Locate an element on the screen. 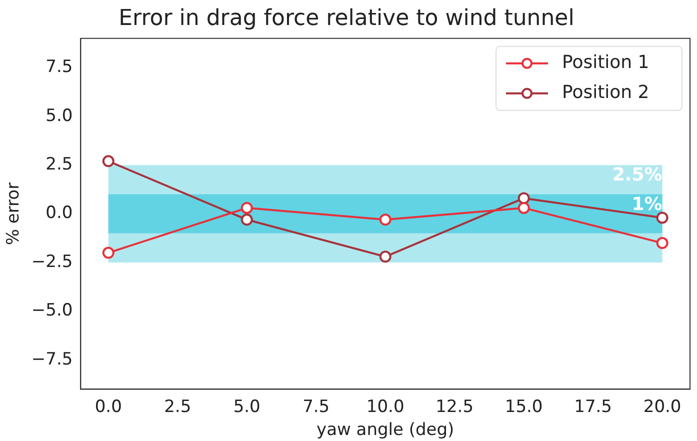 The height and width of the screenshot is (441, 697). y-tick-label: 7.5 is located at coordinates (59, 67).